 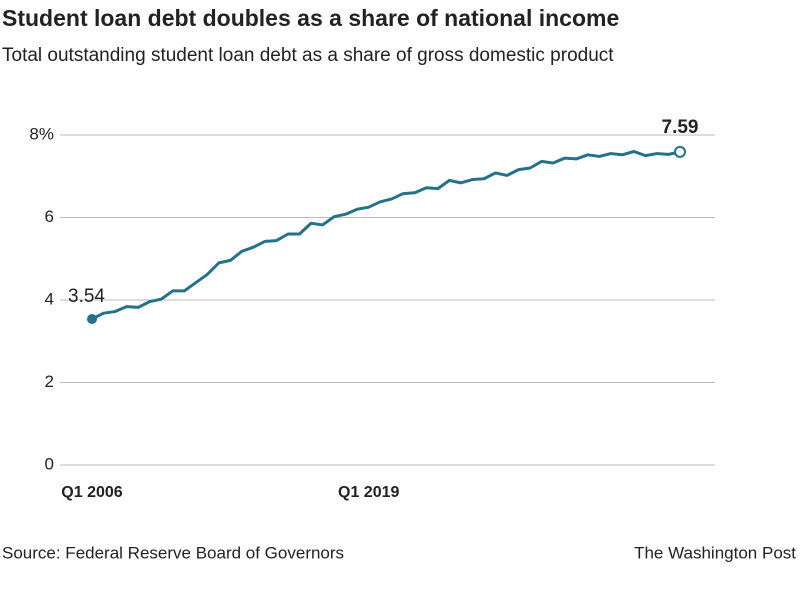 I want to click on x-tick-label: Q1 2019, so click(x=368, y=492).